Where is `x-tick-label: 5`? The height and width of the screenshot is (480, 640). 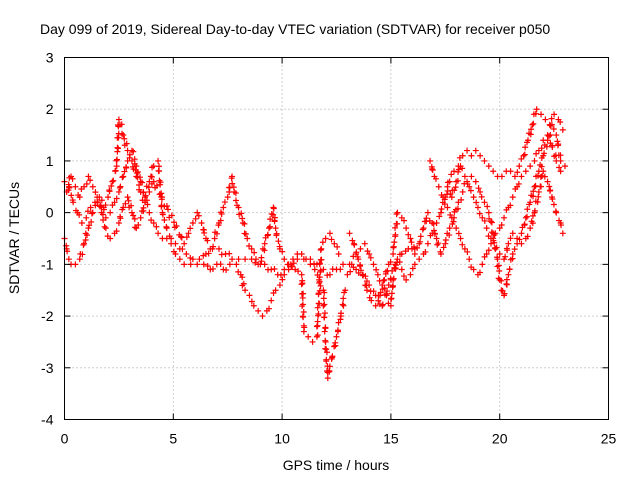
x-tick-label: 5 is located at coordinates (173, 439).